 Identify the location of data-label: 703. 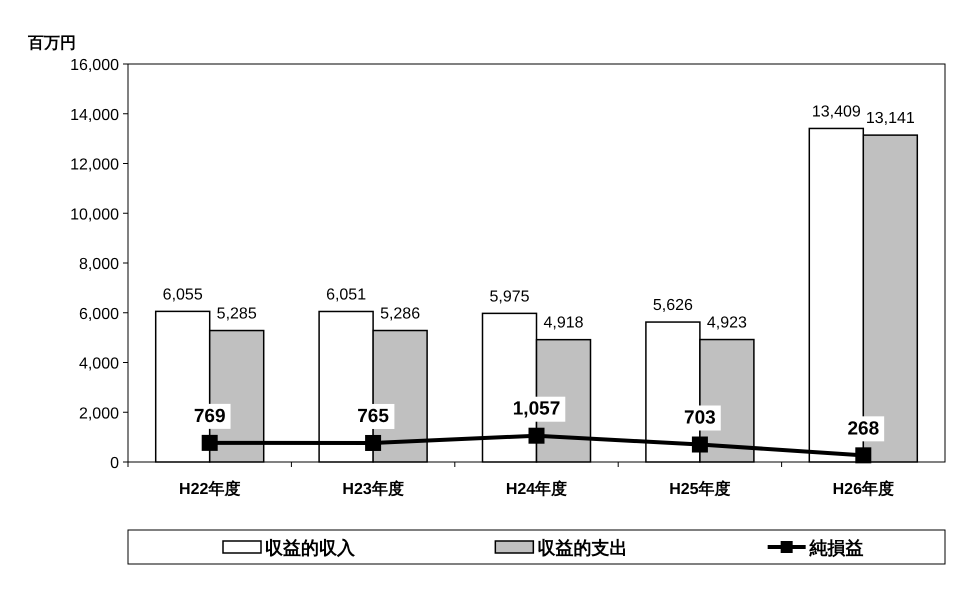
(700, 418).